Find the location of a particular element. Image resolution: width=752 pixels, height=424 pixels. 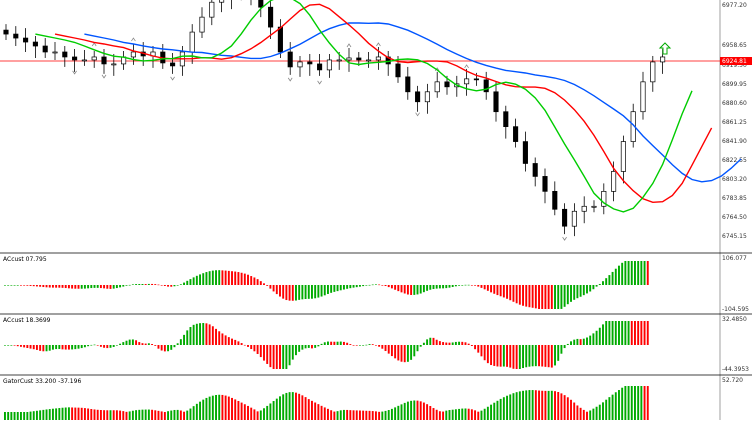

ac-panel-2-bottom: -44.3953 is located at coordinates (735, 369).